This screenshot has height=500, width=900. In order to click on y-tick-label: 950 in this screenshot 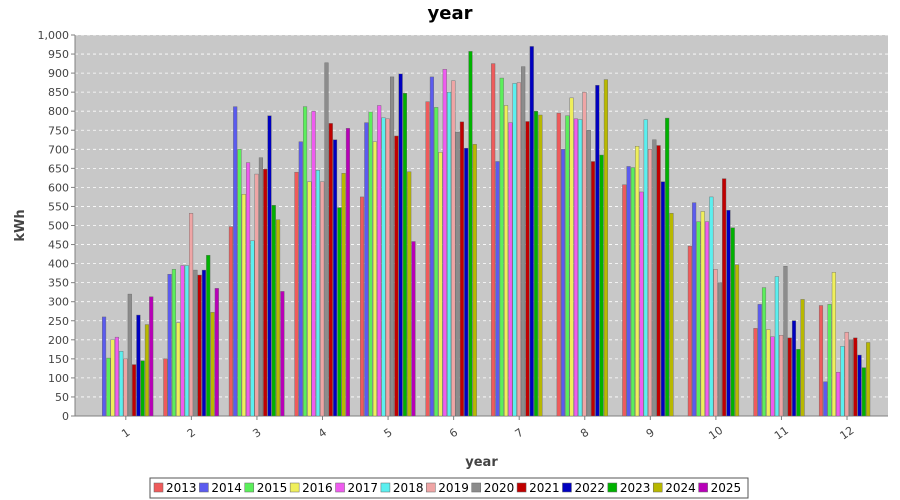, I will do `click(58, 54)`.